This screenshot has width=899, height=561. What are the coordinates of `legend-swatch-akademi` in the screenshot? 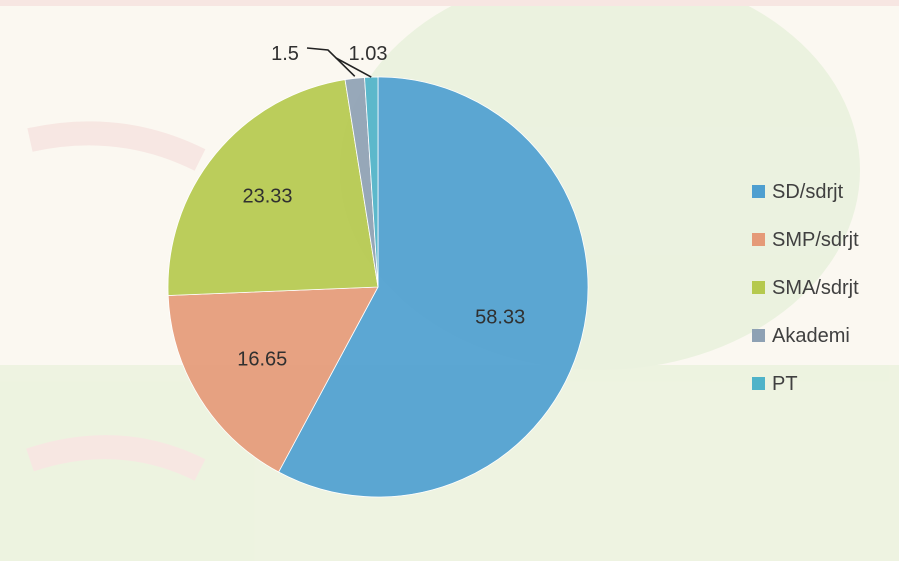 It's located at (758, 335).